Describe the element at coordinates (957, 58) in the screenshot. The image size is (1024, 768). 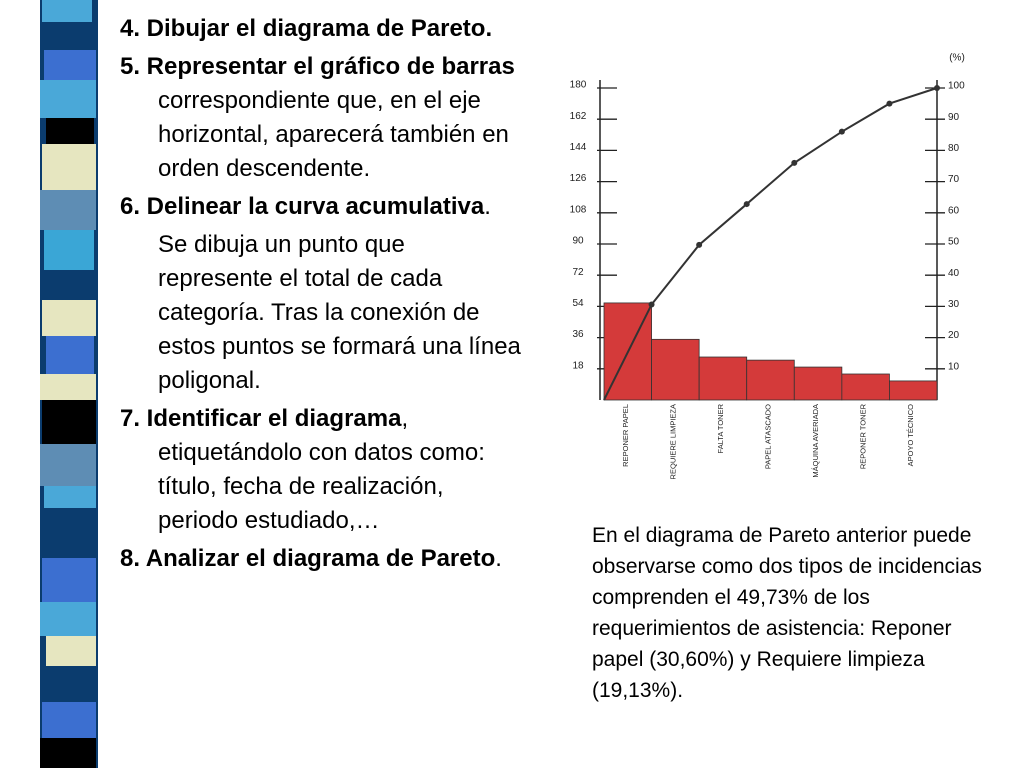
I see `y2-axis-label: (%)` at that location.